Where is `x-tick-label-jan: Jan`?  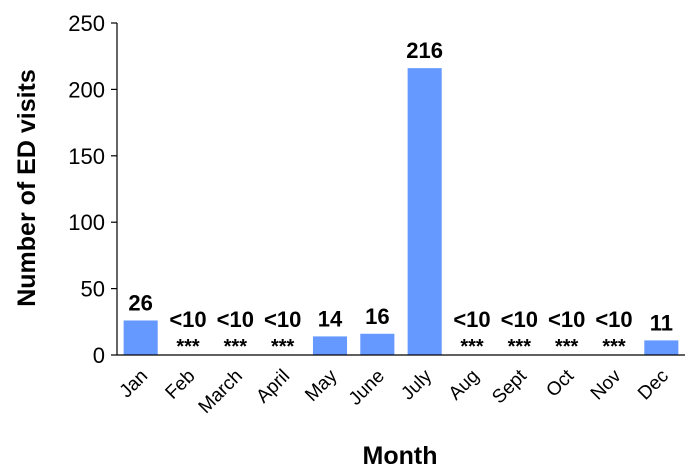
x-tick-label-jan: Jan is located at coordinates (134, 384).